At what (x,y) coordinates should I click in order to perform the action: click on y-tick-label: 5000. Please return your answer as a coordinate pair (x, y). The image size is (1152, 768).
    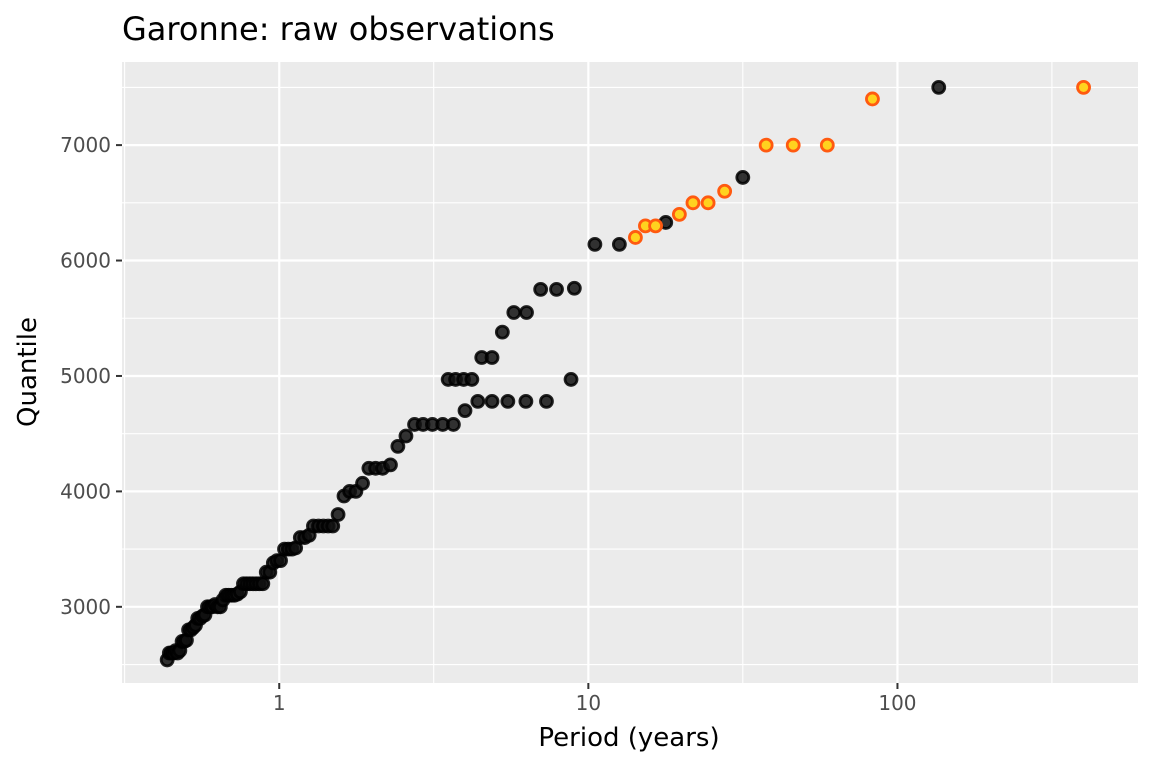
    Looking at the image, I should click on (85, 376).